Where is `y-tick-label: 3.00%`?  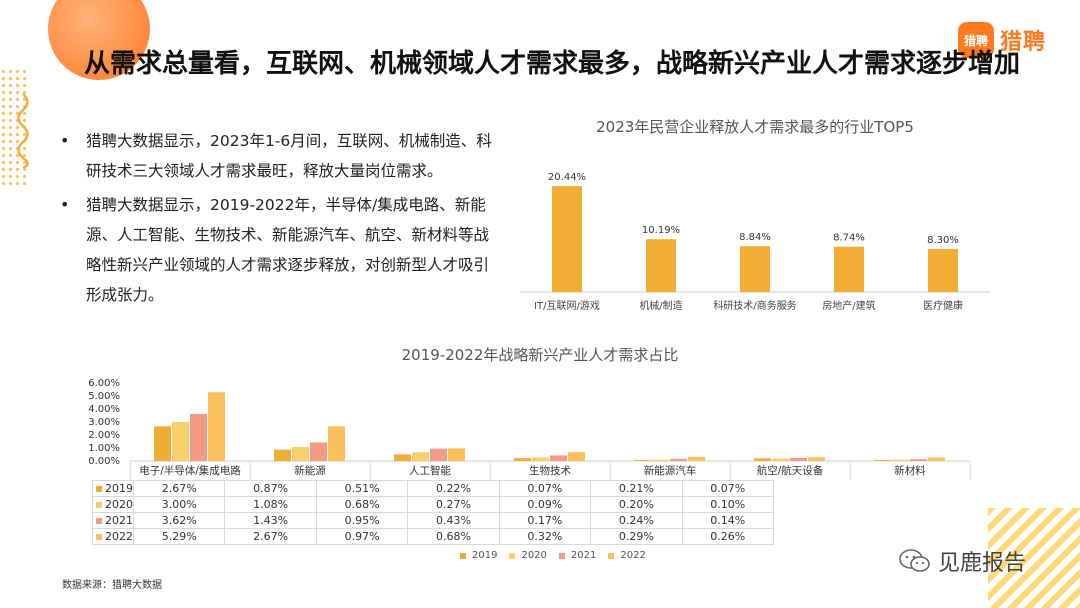 y-tick-label: 3.00% is located at coordinates (104, 422).